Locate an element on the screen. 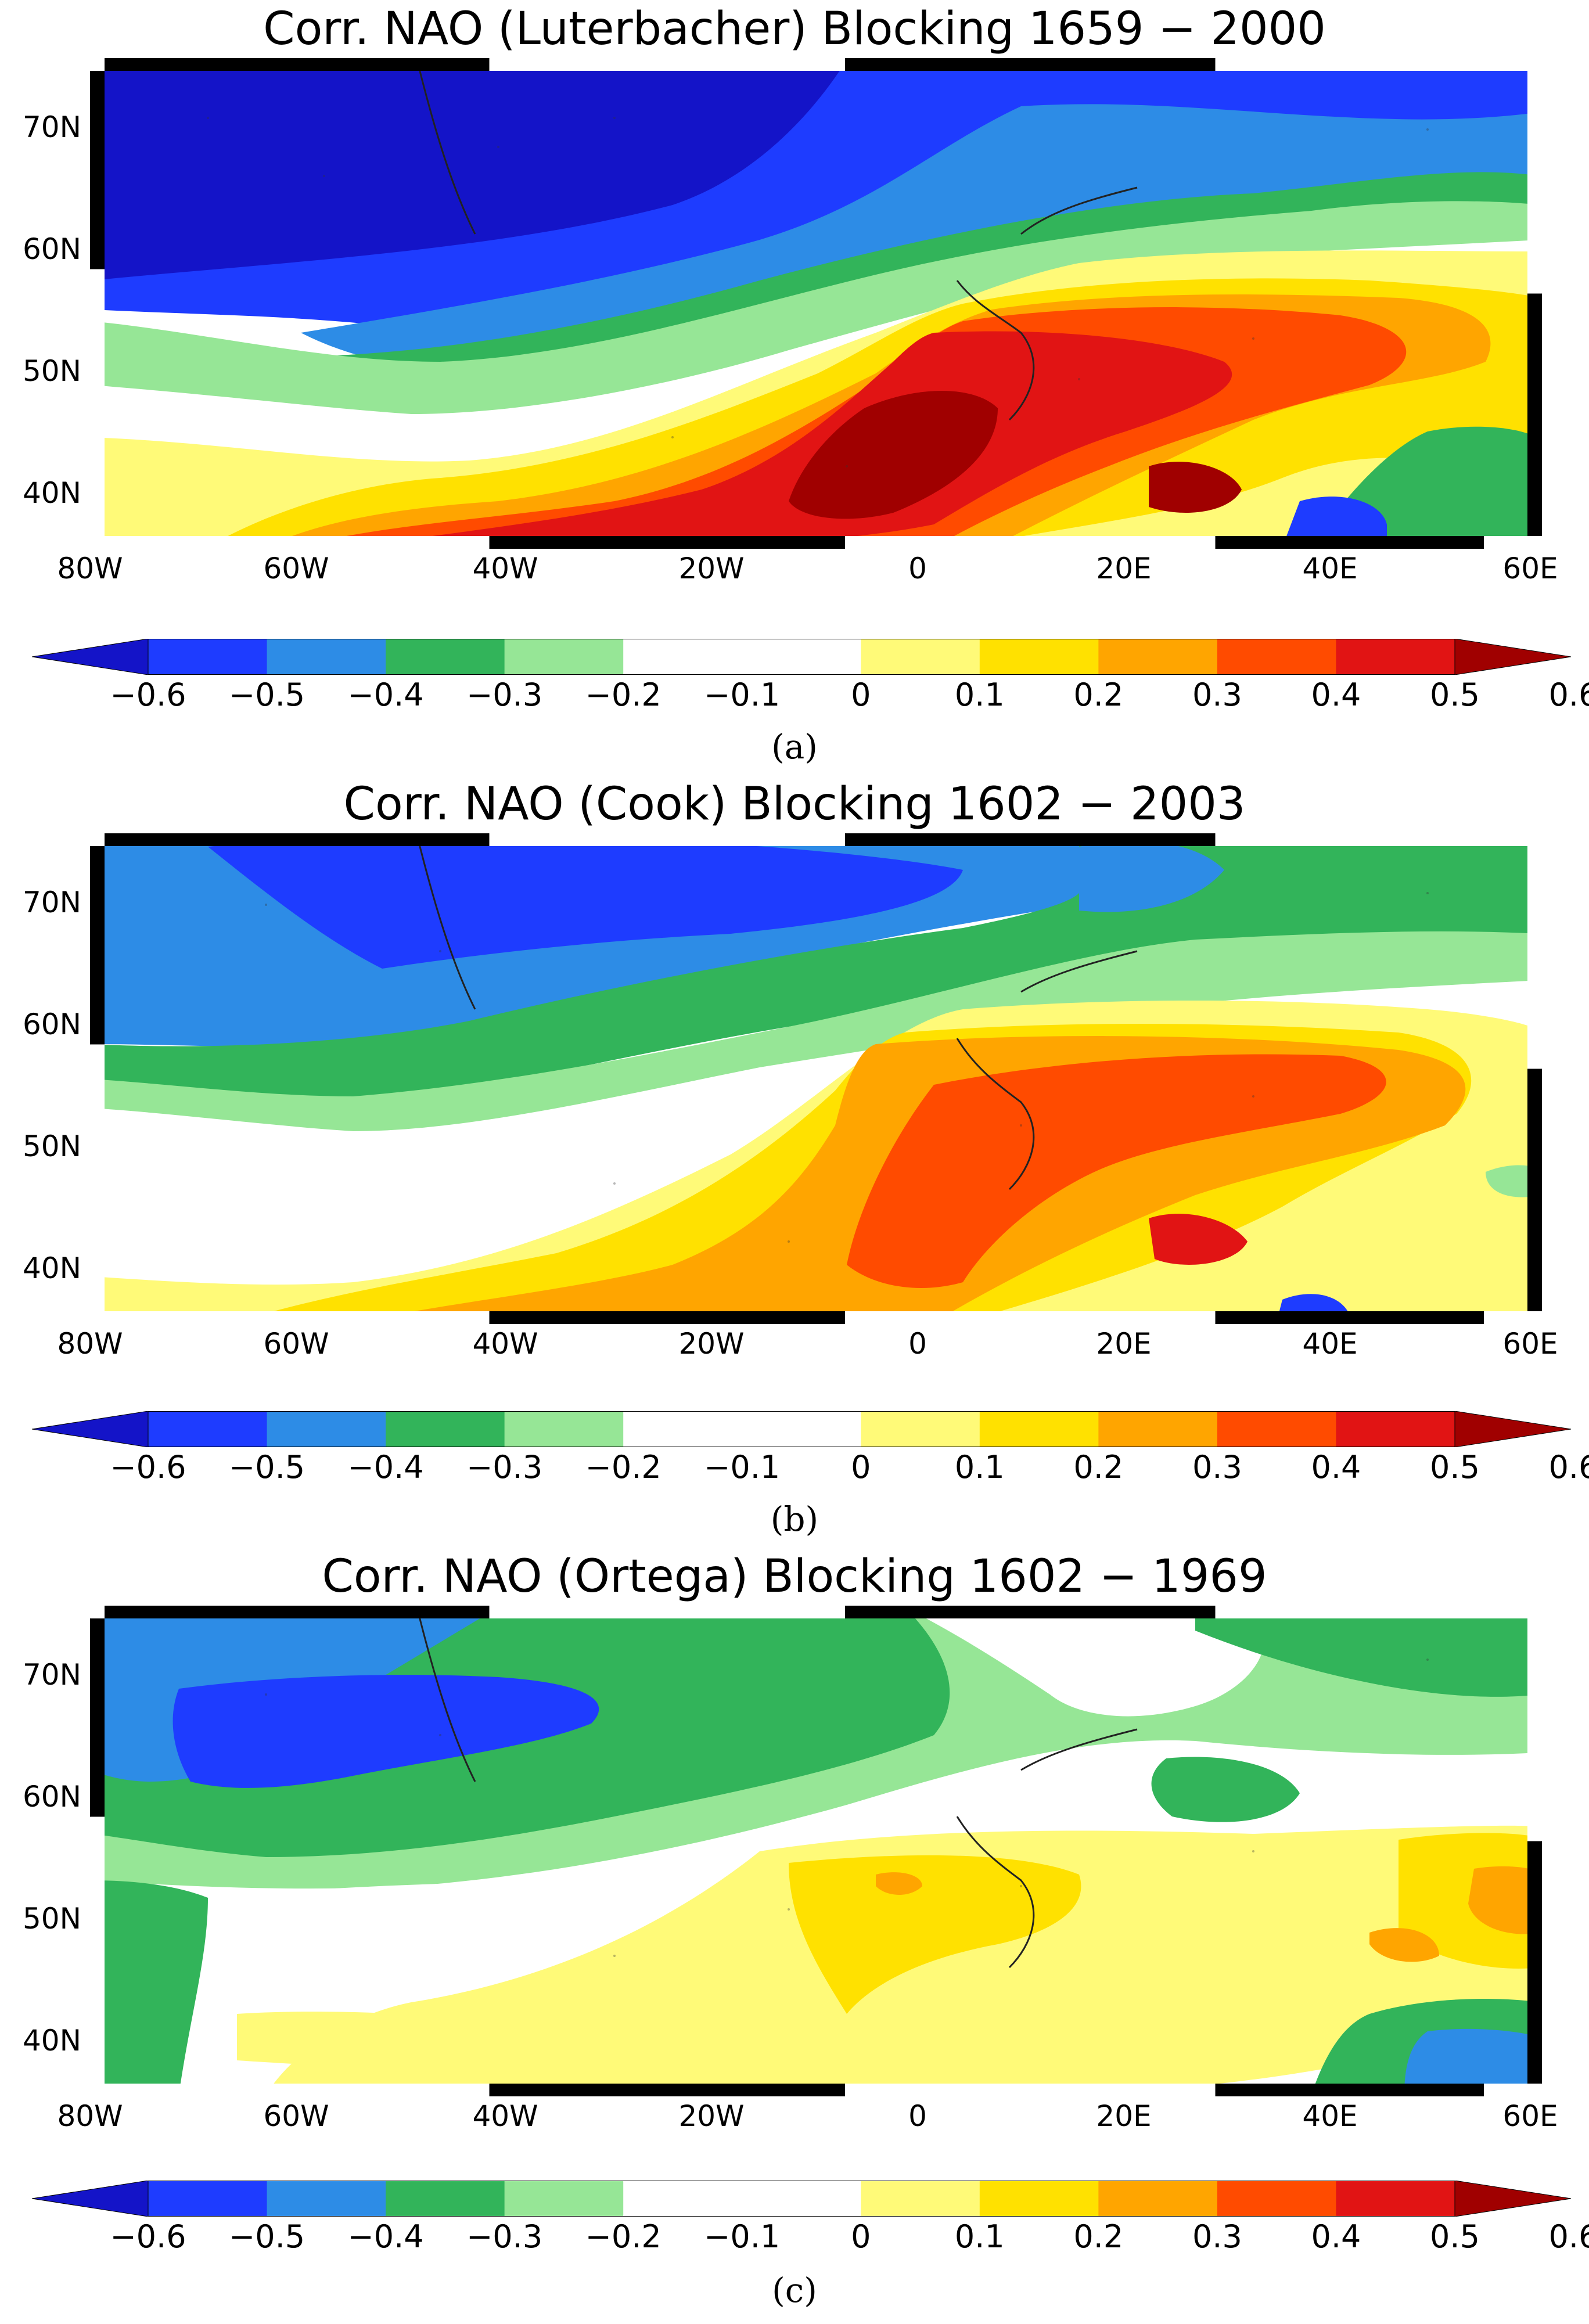 The height and width of the screenshot is (2324, 1589). b-region-neg04b is located at coordinates (1151, 877).